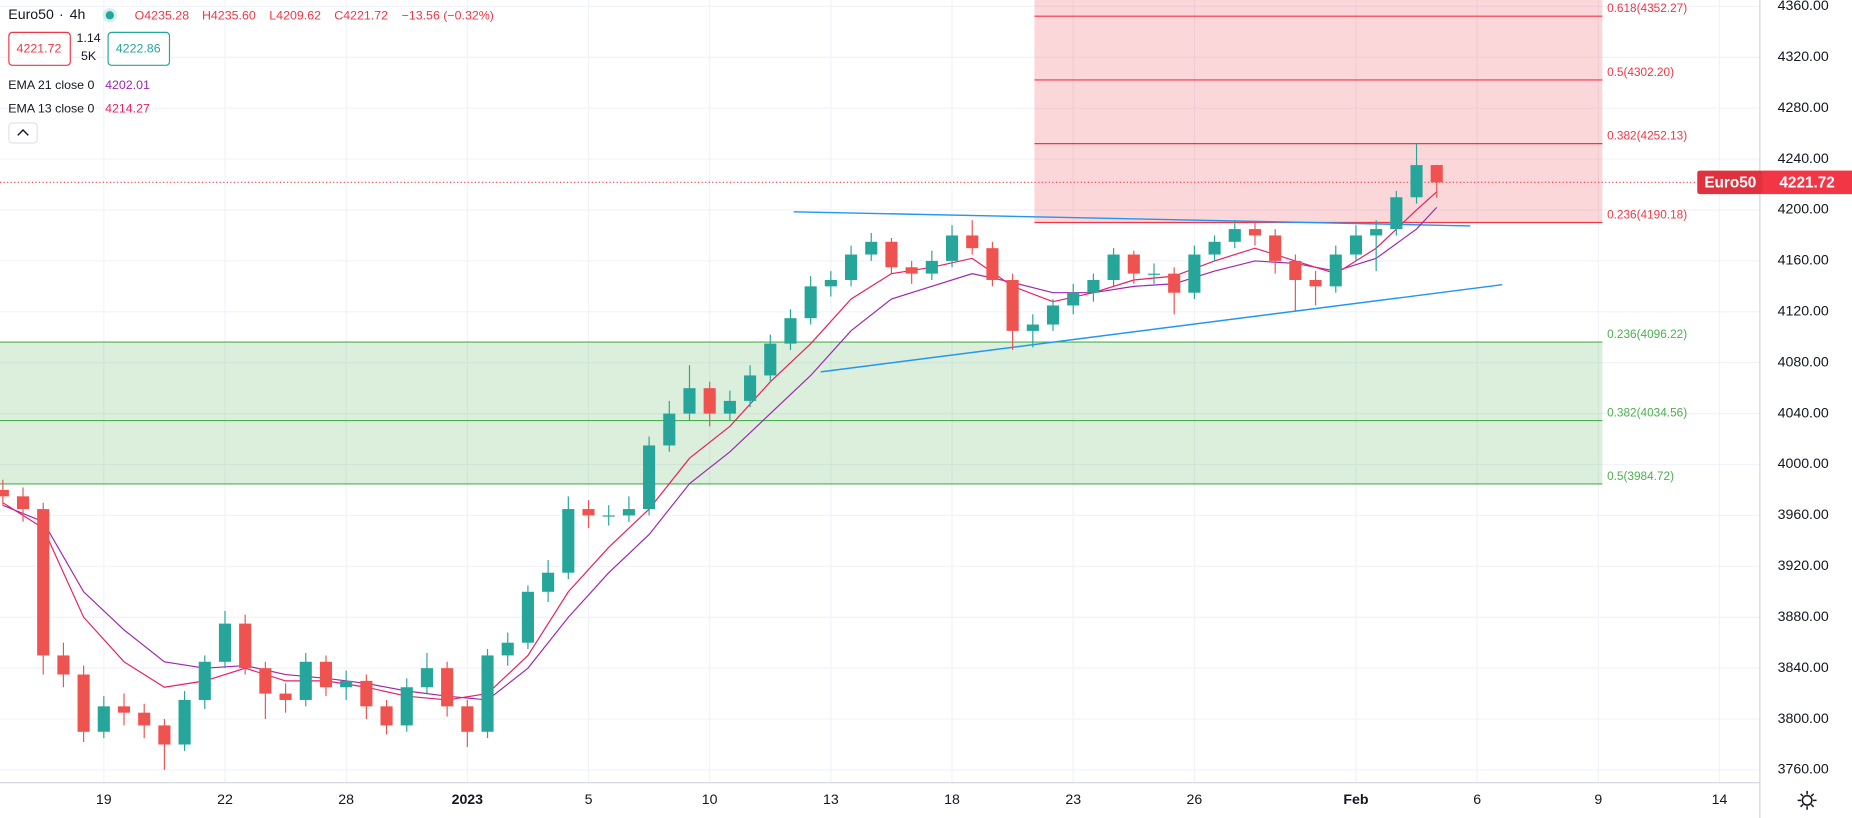  I want to click on price-tag-symbol-label: Euro50, so click(1730, 183).